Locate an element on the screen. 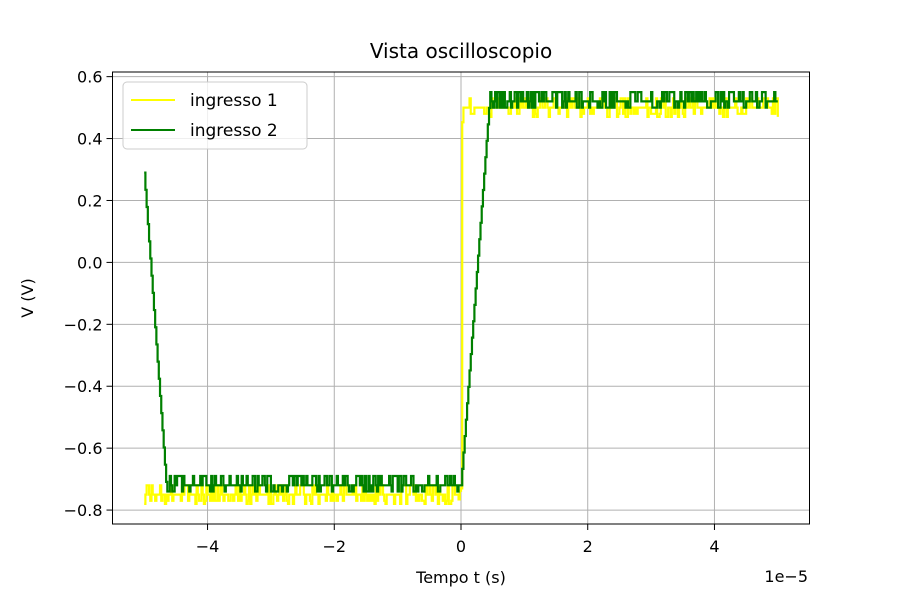  x-tick-label: −4 is located at coordinates (208, 546).